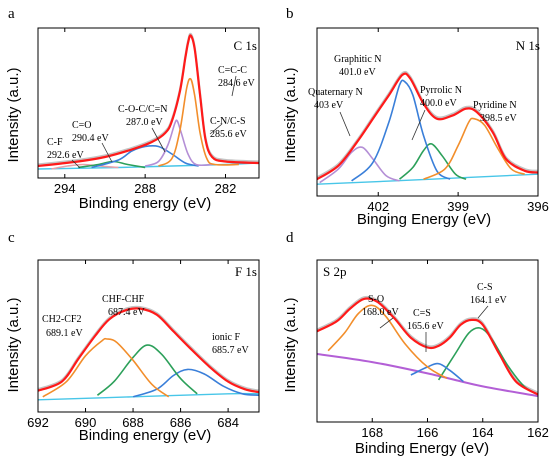  Describe the element at coordinates (290, 14) in the screenshot. I see `panel-letter: b` at that location.